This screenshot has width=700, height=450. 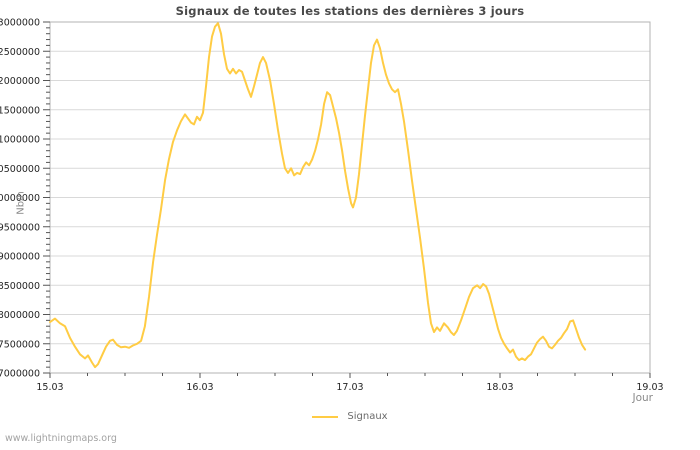 I want to click on legend: Signaux, so click(x=350, y=416).